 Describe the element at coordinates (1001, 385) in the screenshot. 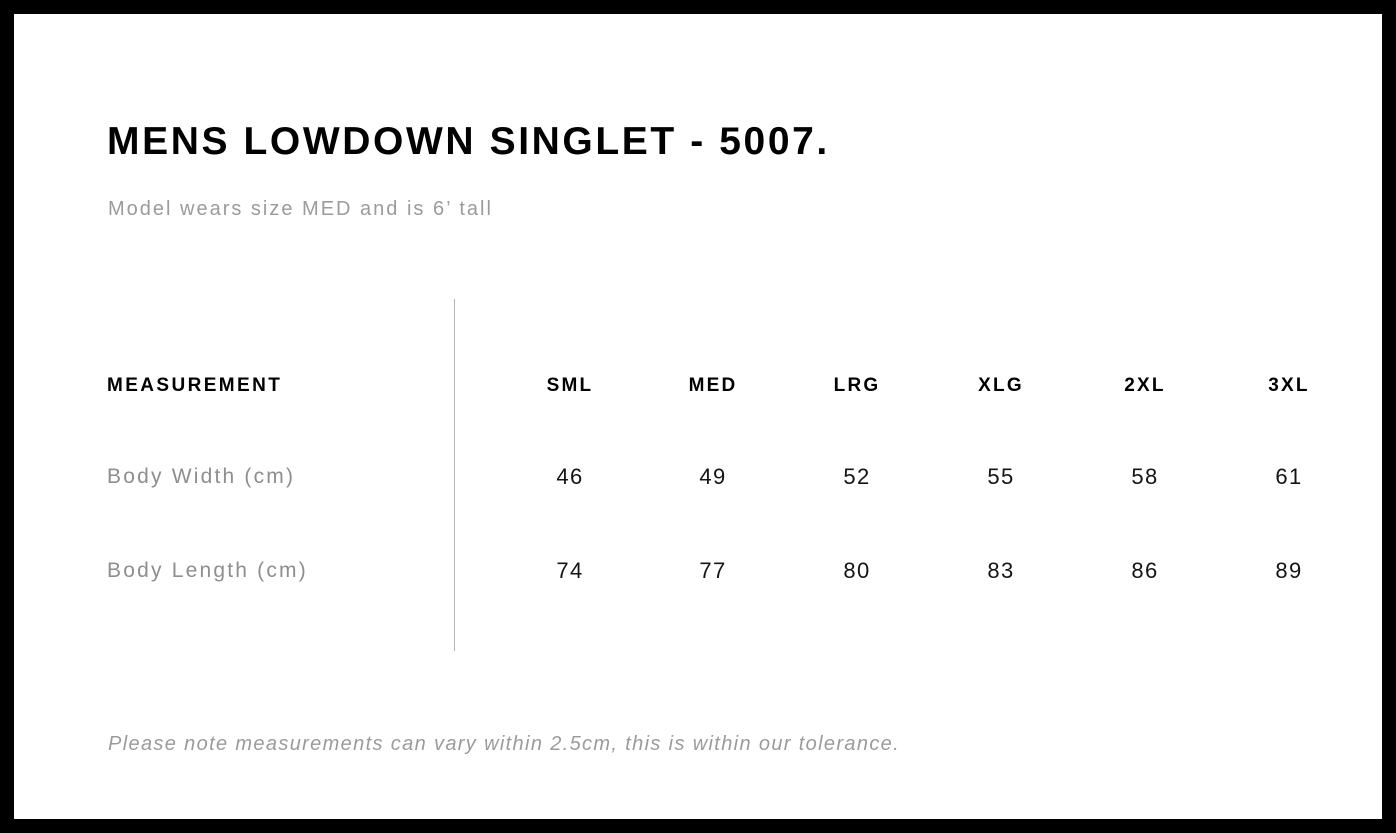

I see `column-header-size-xlg: XLG` at that location.